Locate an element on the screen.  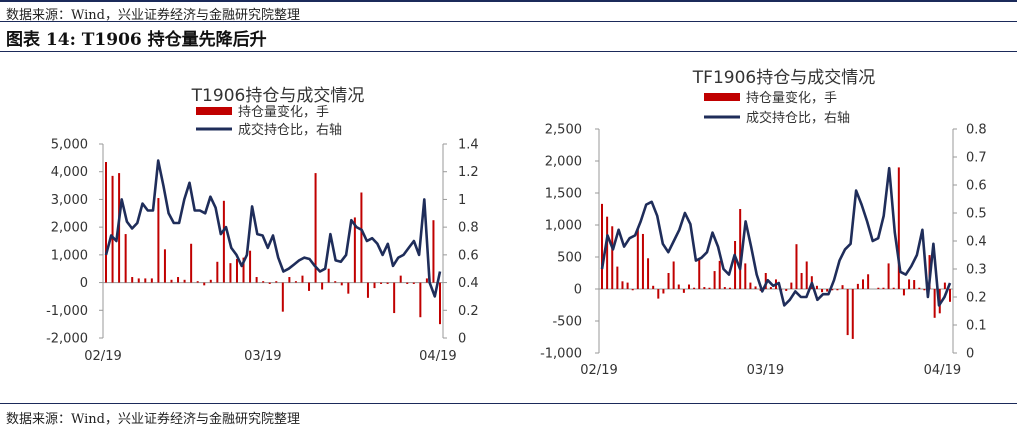
source-note-top: 数据来源：Wind，兴业证券经济与金融研究院整理 is located at coordinates (153, 15).